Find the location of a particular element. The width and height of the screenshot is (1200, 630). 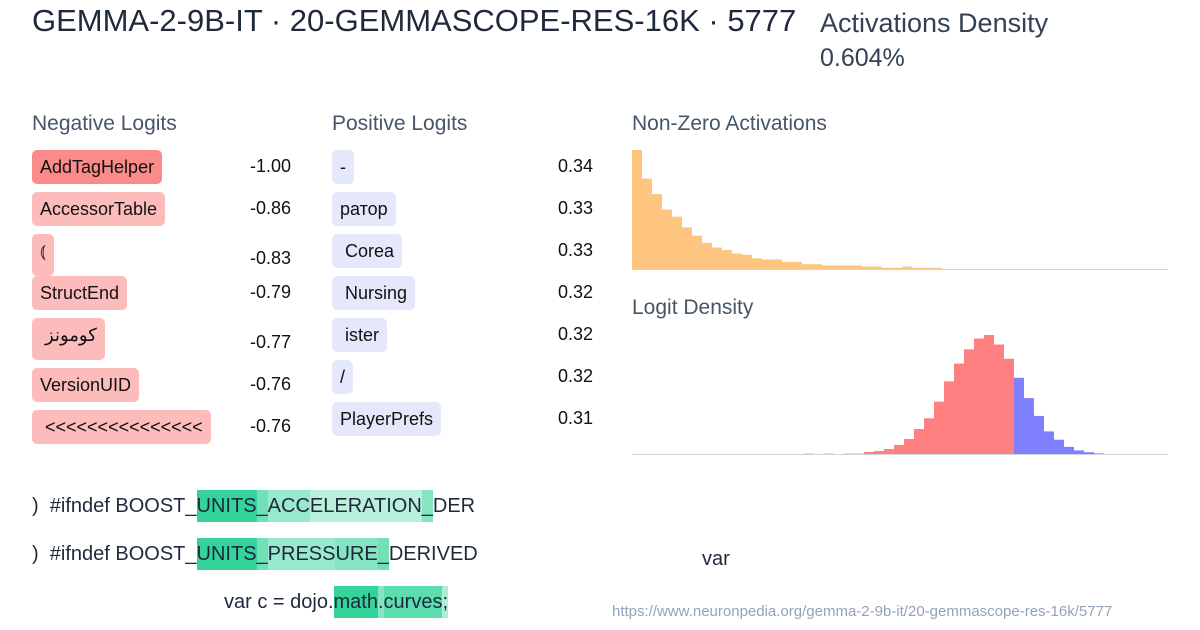

example-token: ELERATION is located at coordinates (365, 506).